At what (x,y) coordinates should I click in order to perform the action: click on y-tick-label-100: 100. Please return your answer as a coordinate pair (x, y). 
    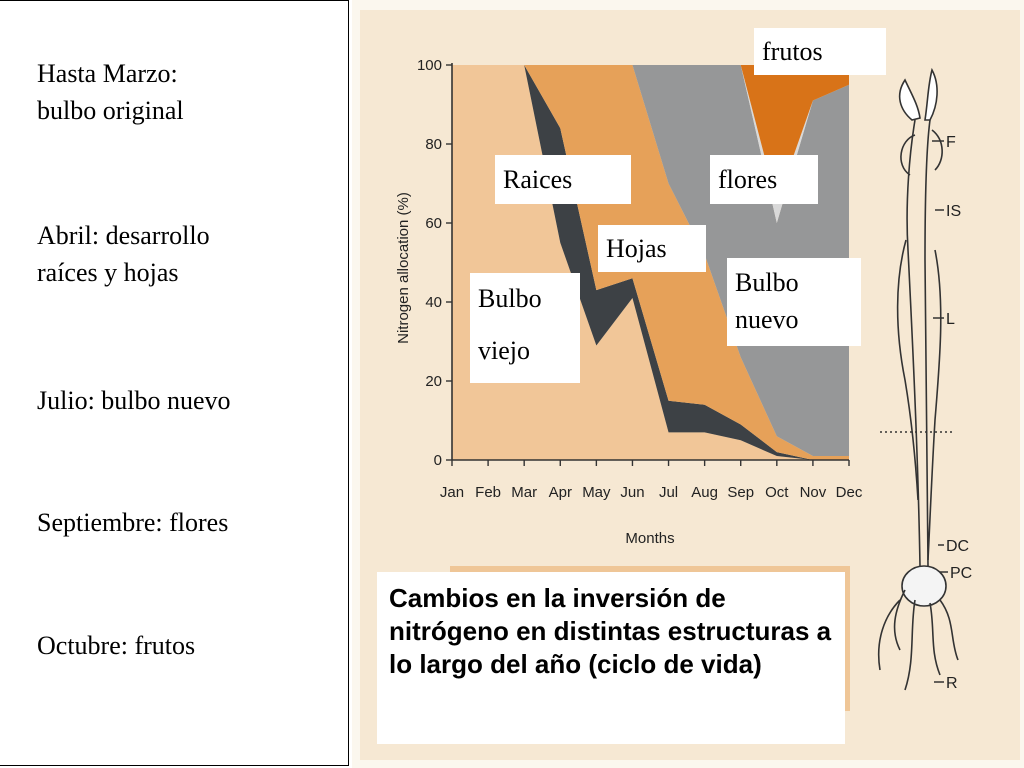
    Looking at the image, I should click on (429, 65).